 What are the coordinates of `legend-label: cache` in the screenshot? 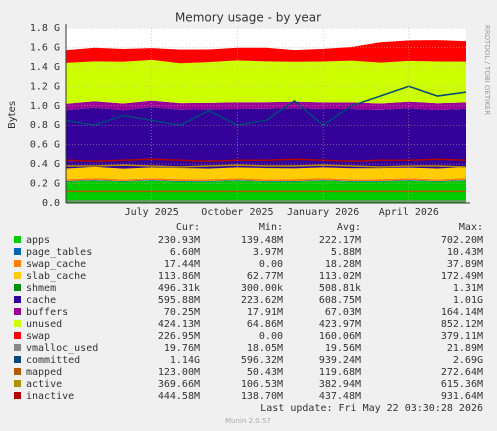 It's located at (41, 300).